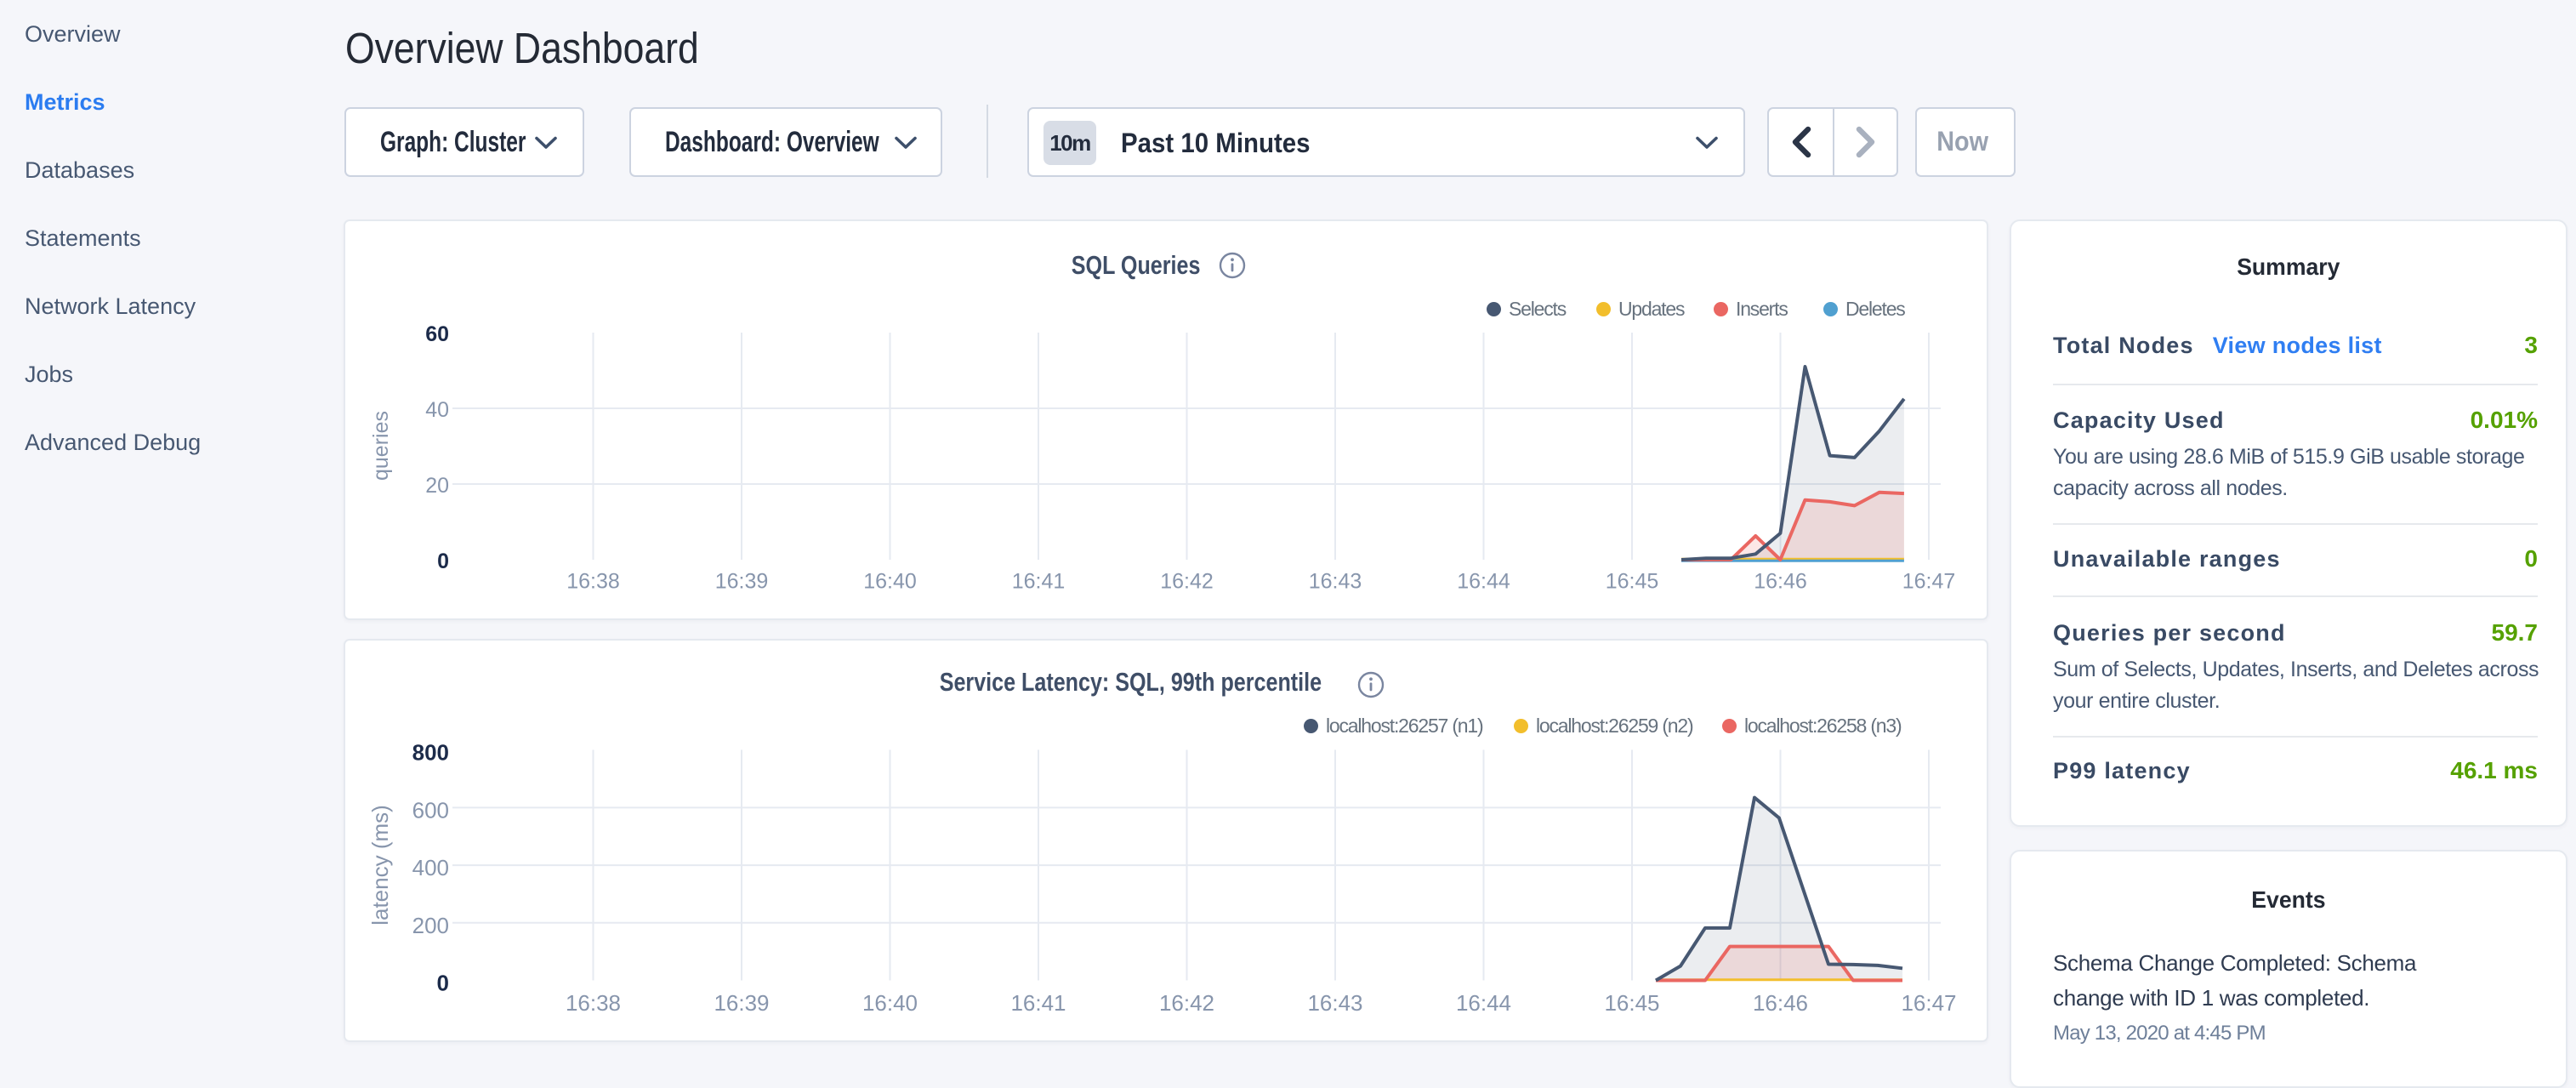 The image size is (2576, 1088). Describe the element at coordinates (430, 810) in the screenshot. I see `svg-text: 600` at that location.